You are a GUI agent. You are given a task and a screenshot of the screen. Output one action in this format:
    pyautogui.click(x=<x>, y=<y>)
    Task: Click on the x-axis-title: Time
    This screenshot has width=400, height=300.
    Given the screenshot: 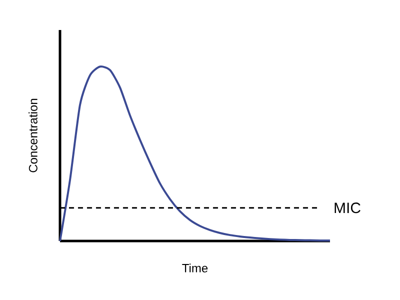 What is the action you would take?
    pyautogui.click(x=195, y=268)
    